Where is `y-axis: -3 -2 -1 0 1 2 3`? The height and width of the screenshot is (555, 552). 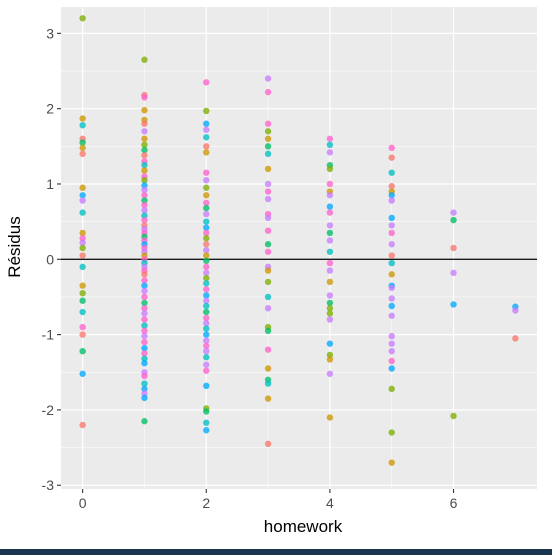
y-axis: -3 -2 -1 0 1 2 3 is located at coordinates (51, 259).